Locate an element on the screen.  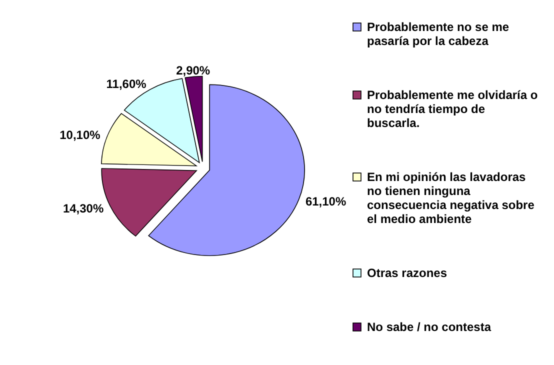
data-label: 11,60% is located at coordinates (126, 84).